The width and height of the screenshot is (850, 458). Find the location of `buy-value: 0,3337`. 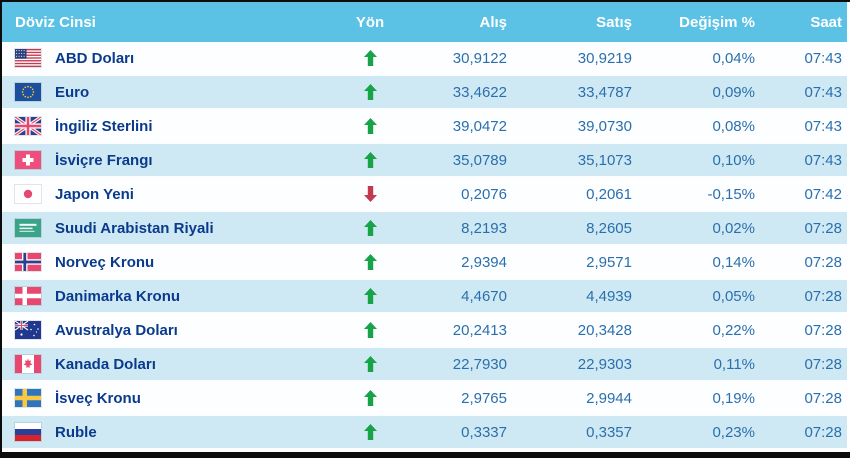

buy-value: 0,3337 is located at coordinates (484, 432).